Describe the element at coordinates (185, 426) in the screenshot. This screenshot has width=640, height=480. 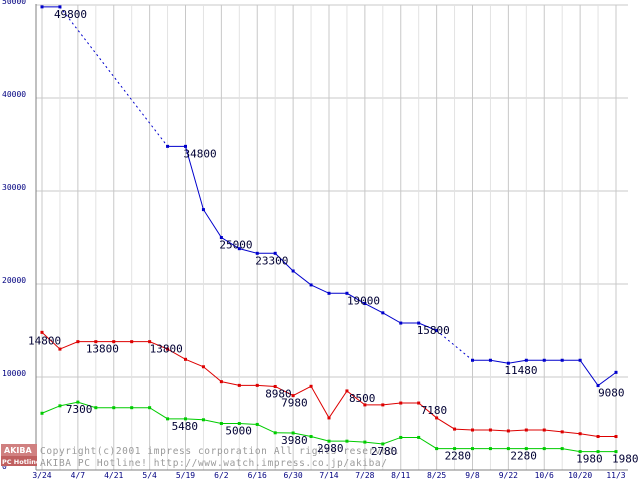
I see `data-label: 5480` at that location.